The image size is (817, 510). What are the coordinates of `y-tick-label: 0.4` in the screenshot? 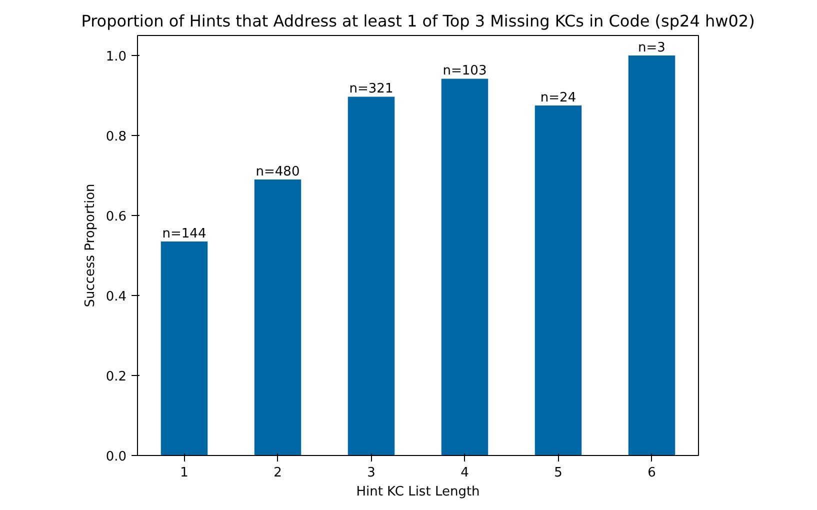 It's located at (116, 297).